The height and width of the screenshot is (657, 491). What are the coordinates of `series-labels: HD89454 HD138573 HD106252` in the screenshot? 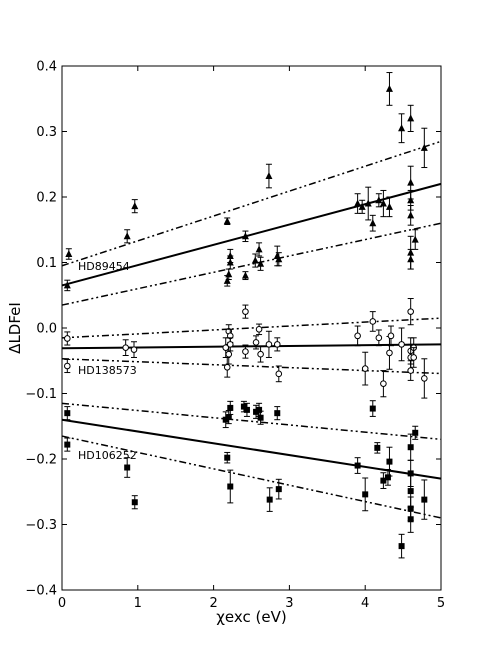 It's located at (107, 361).